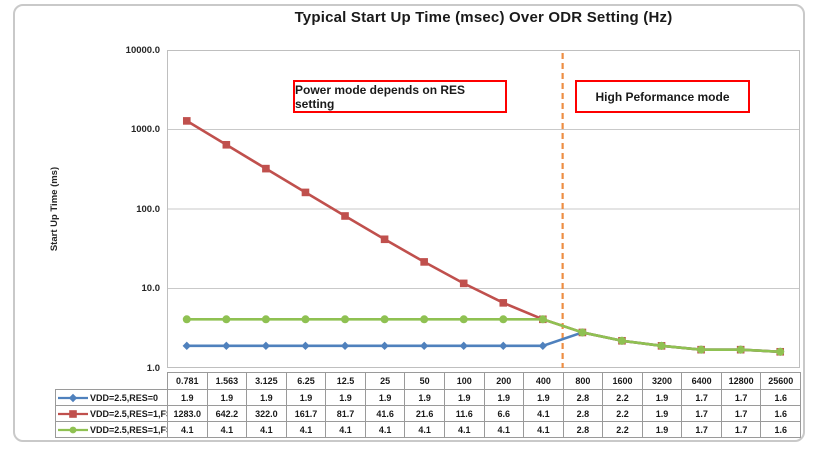 The image size is (819, 454). Describe the element at coordinates (128, 413) in the screenshot. I see `series-legend-label: VDD=2.5,RES=1,FSTUP=0` at that location.